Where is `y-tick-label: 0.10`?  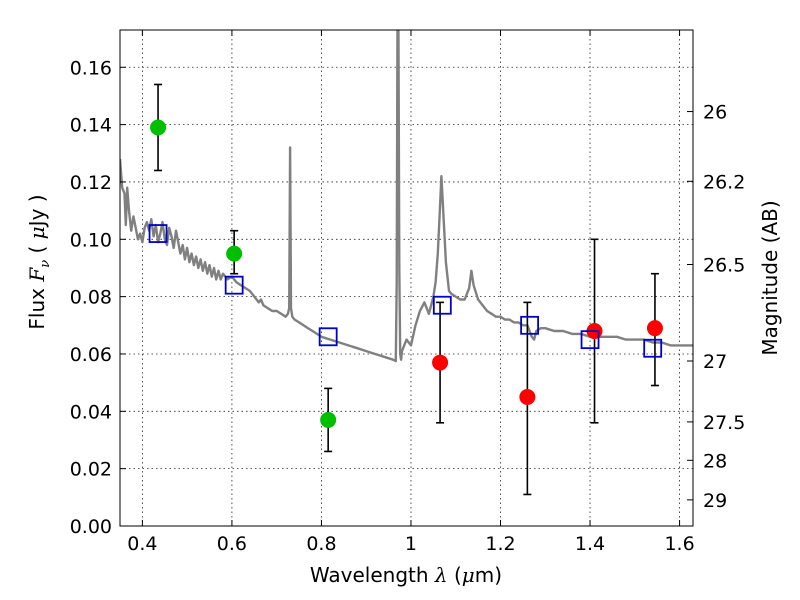
y-tick-label: 0.10 is located at coordinates (91, 240).